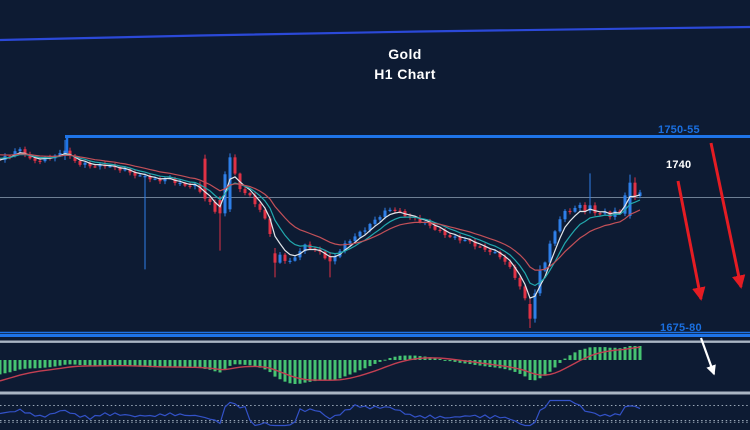 This screenshot has height=430, width=750. I want to click on oscillator-line, so click(320, 413).